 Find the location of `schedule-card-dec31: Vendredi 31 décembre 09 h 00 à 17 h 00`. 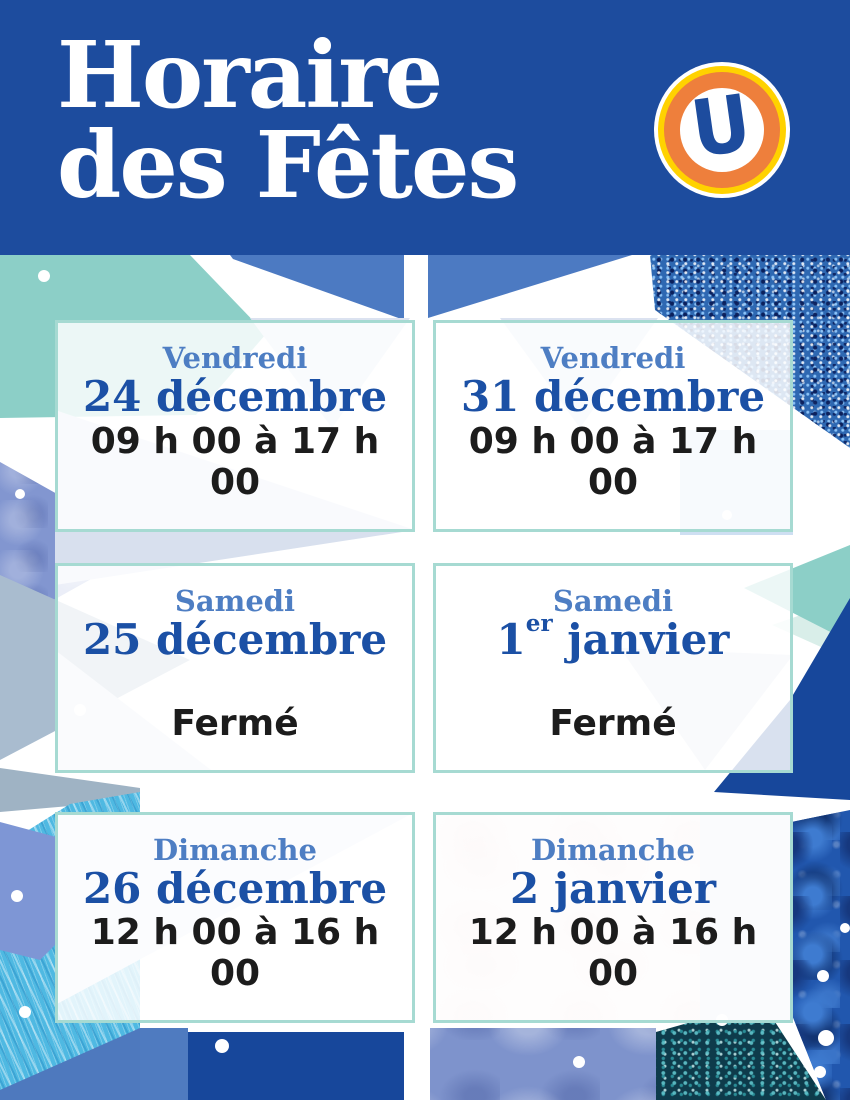

schedule-card-dec31: Vendredi 31 décembre 09 h 00 à 17 h 00 is located at coordinates (613, 426).